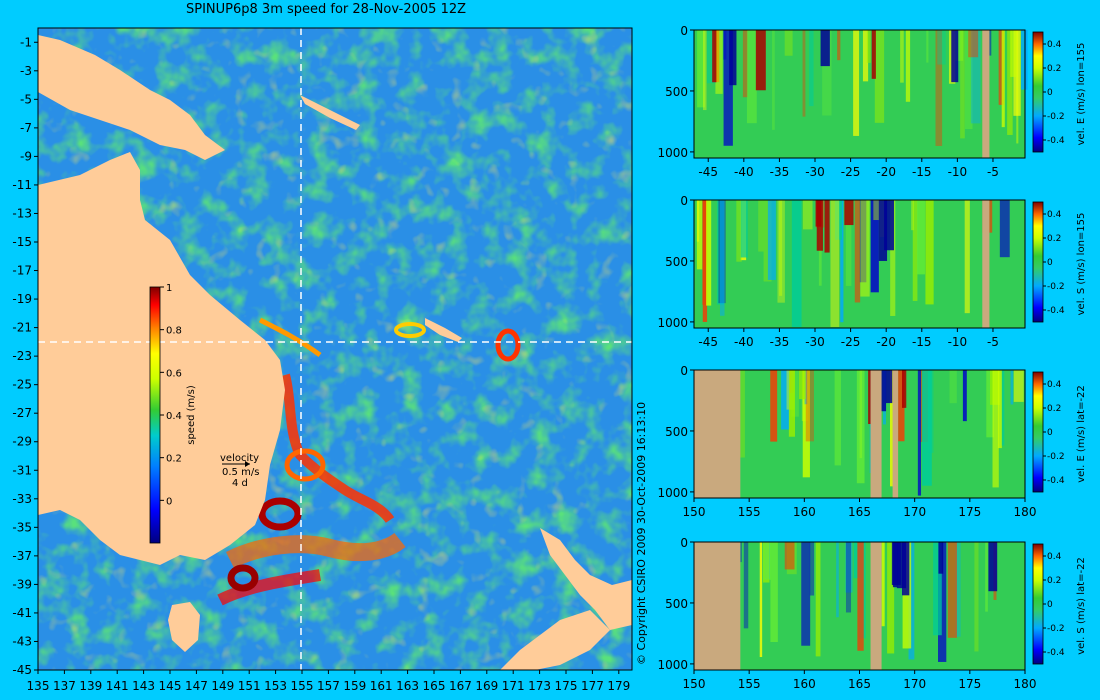 This screenshot has width=1100, height=700. Describe the element at coordinates (26, 42) in the screenshot. I see `map-y-tick-label: -1` at that location.